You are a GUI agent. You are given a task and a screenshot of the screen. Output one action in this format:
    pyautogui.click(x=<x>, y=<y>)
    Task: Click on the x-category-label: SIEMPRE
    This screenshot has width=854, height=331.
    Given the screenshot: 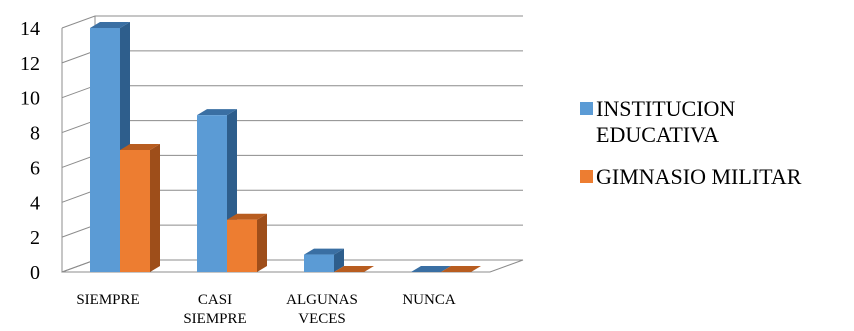 What is the action you would take?
    pyautogui.click(x=107, y=300)
    